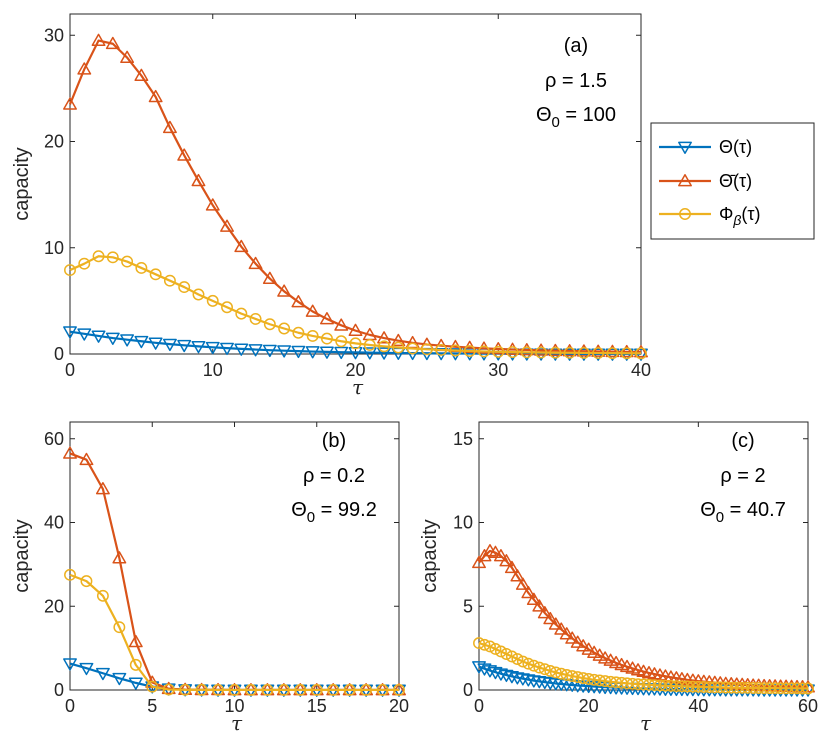 This screenshot has height=745, width=830. What do you see at coordinates (54, 35) in the screenshot?
I see `y-tick-label: 30` at bounding box center [54, 35].